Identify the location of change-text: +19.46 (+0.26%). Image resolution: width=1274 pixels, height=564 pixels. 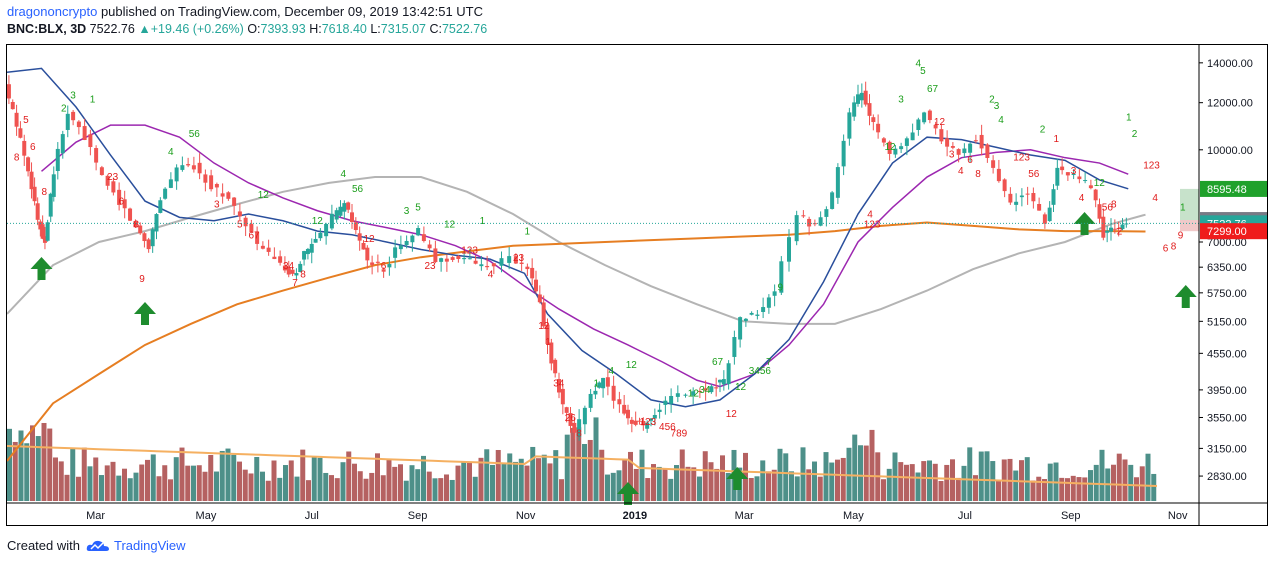
(197, 29).